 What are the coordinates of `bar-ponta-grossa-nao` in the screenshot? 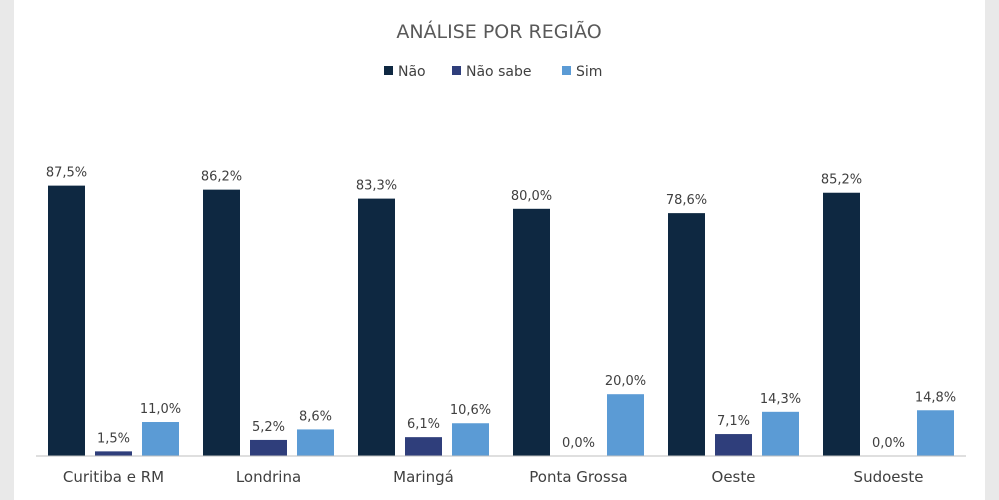 It's located at (531, 332).